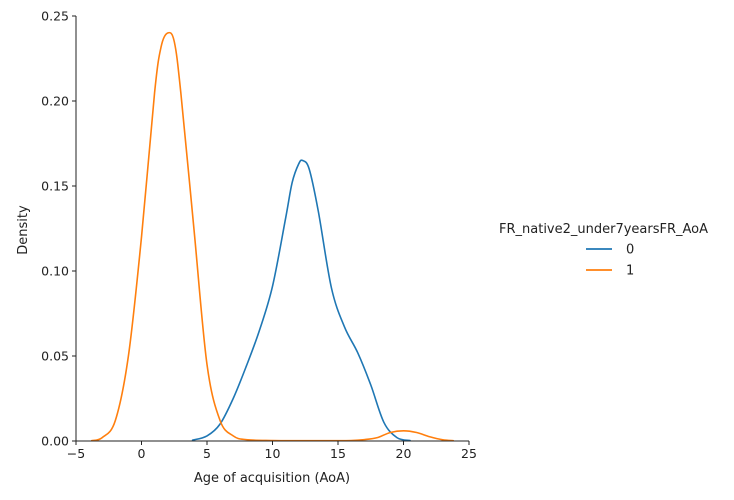  What do you see at coordinates (272, 478) in the screenshot?
I see `x-axis-label: Age of acquisition (AoA)` at bounding box center [272, 478].